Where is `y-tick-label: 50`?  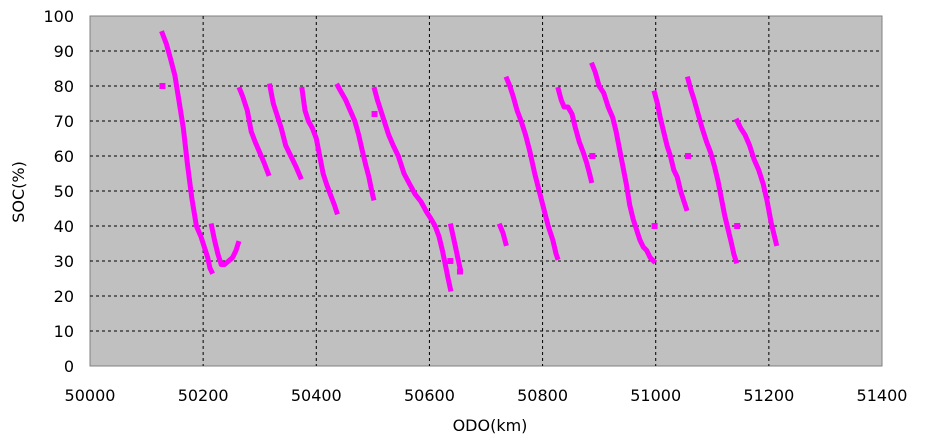 y-tick-label: 50 is located at coordinates (64, 191).